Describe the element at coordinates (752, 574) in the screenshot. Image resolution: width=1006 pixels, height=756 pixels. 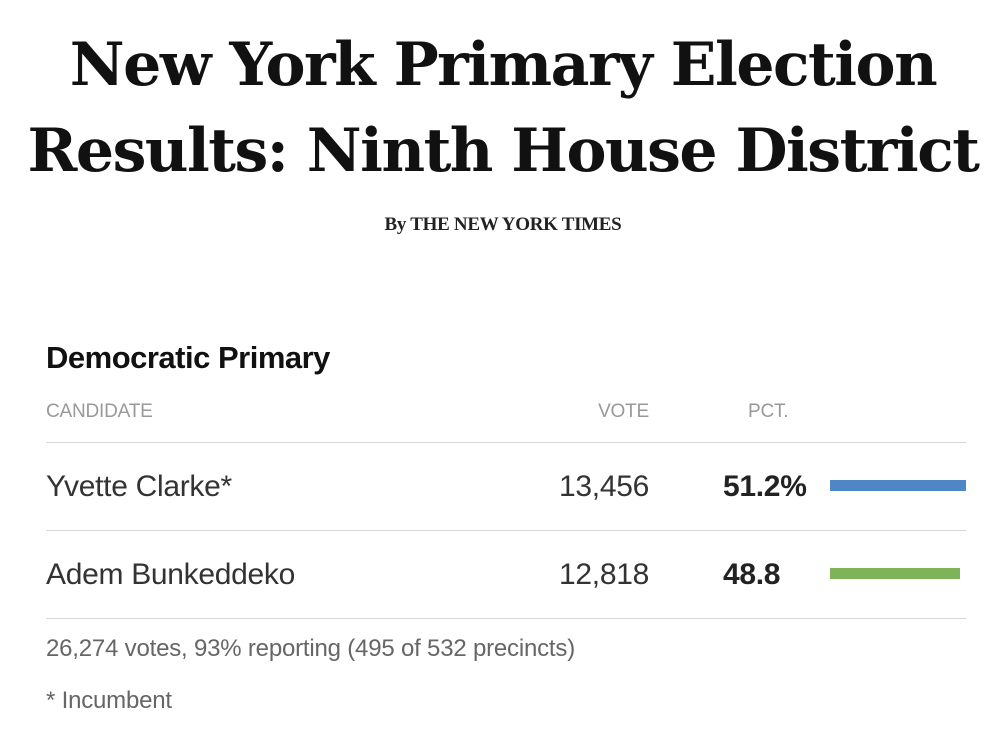
I see `candidate-pct: 48.8` at that location.